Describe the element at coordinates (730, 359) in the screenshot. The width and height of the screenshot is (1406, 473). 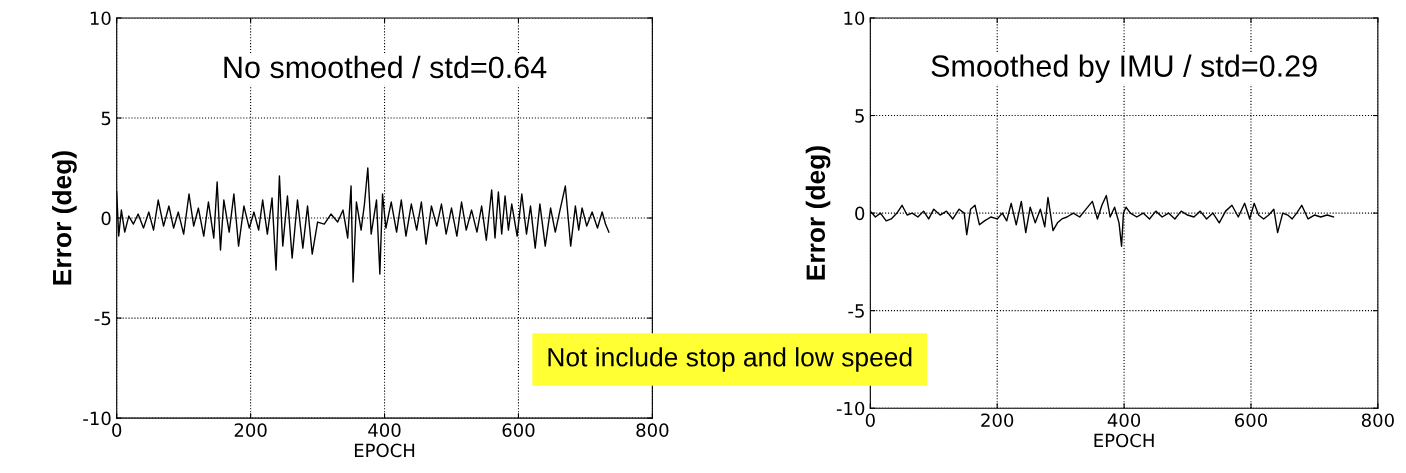
I see `annotation: Not include stop and low speed` at that location.